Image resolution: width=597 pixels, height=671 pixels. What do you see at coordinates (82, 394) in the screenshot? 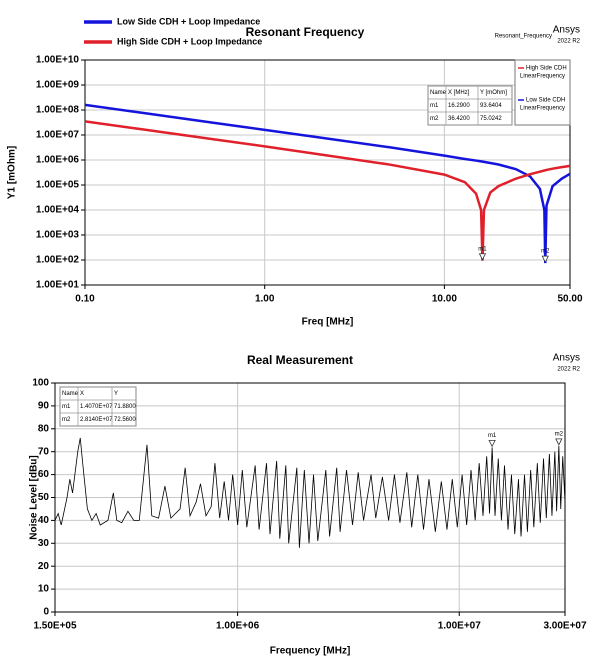
I see `table-text: X` at bounding box center [82, 394].